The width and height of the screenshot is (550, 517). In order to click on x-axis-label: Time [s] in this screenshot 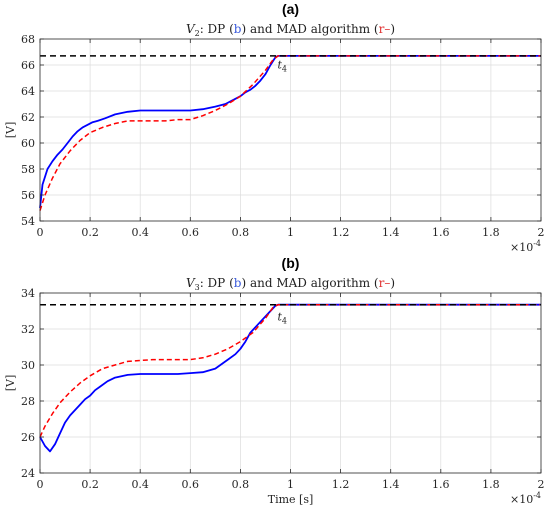, I will do `click(291, 499)`.